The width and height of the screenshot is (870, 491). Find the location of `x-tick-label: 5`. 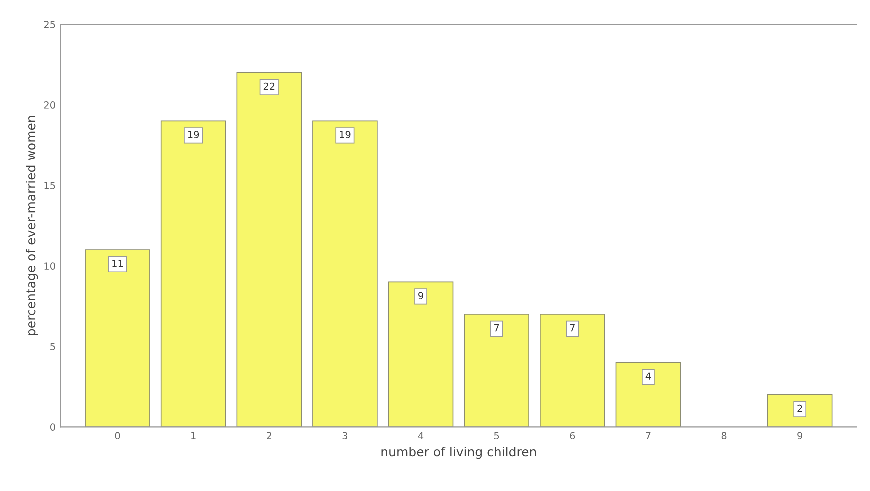

x-tick-label: 5 is located at coordinates (497, 436).